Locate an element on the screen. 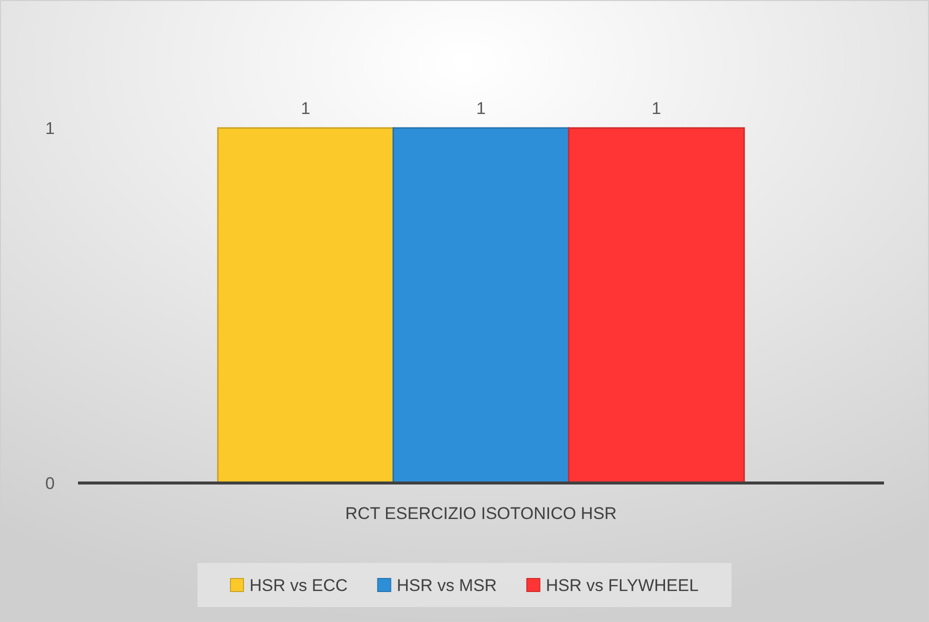 The height and width of the screenshot is (622, 929). y-tick-label: 0 is located at coordinates (50, 483).